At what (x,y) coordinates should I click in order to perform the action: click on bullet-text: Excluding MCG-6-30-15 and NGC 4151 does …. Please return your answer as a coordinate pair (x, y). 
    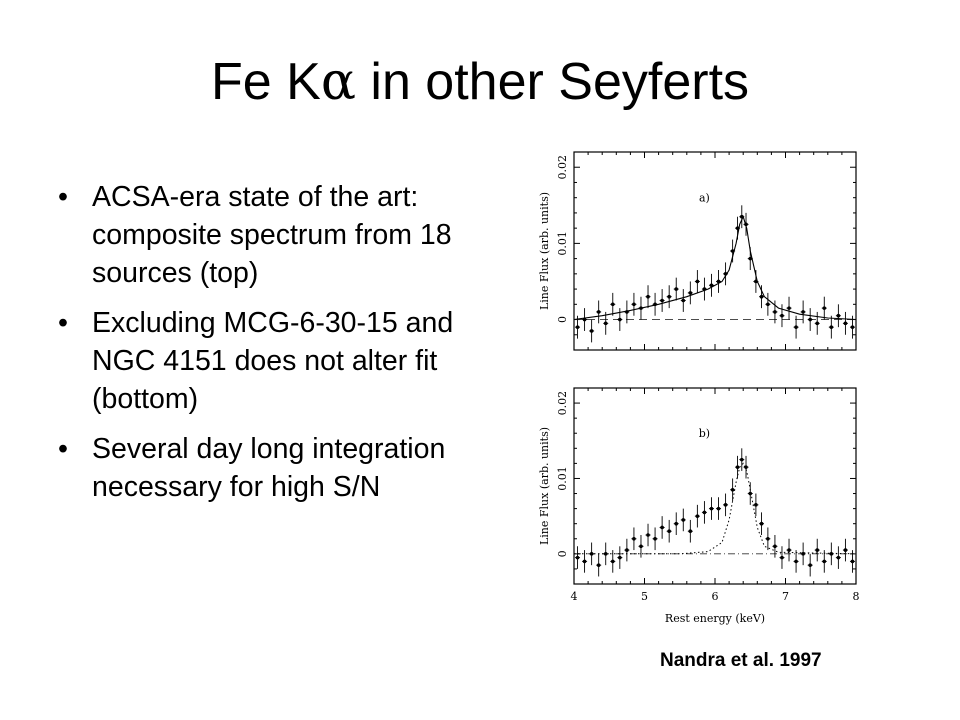
    Looking at the image, I should click on (273, 361).